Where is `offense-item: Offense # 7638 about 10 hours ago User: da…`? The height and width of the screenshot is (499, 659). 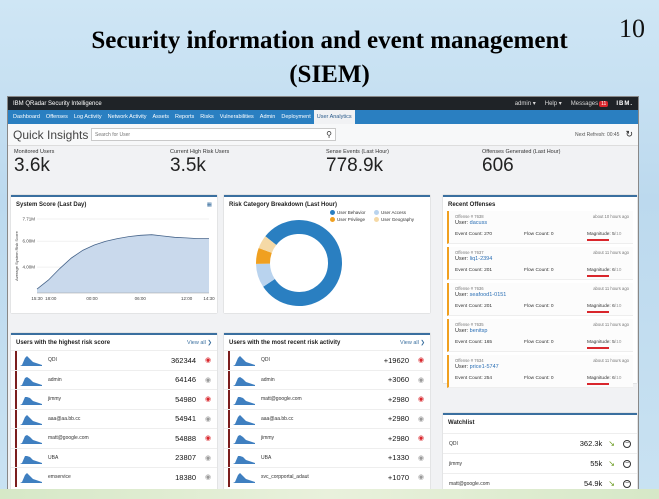
offense-item: Offense # 7638 about 10 hours ago User: da… is located at coordinates (540, 227).